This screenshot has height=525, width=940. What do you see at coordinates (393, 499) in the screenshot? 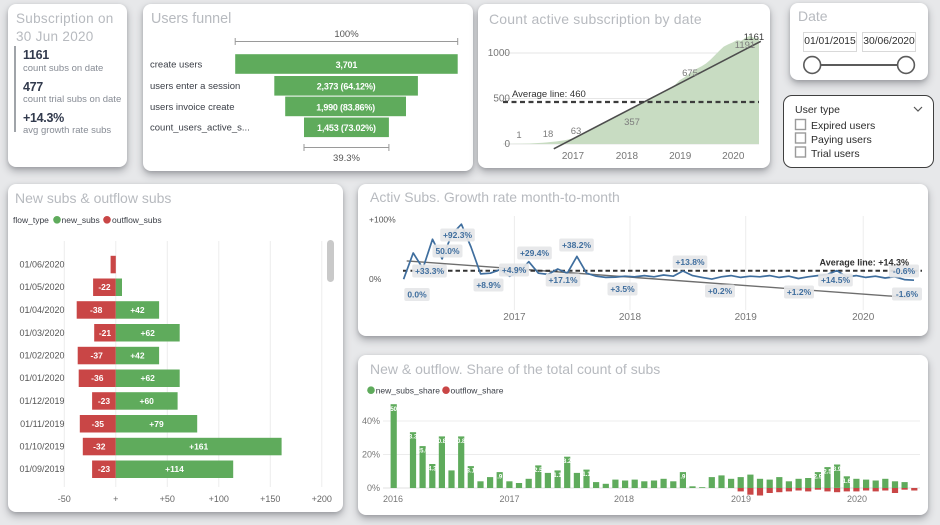
I see `svg-text: 2016` at bounding box center [393, 499].